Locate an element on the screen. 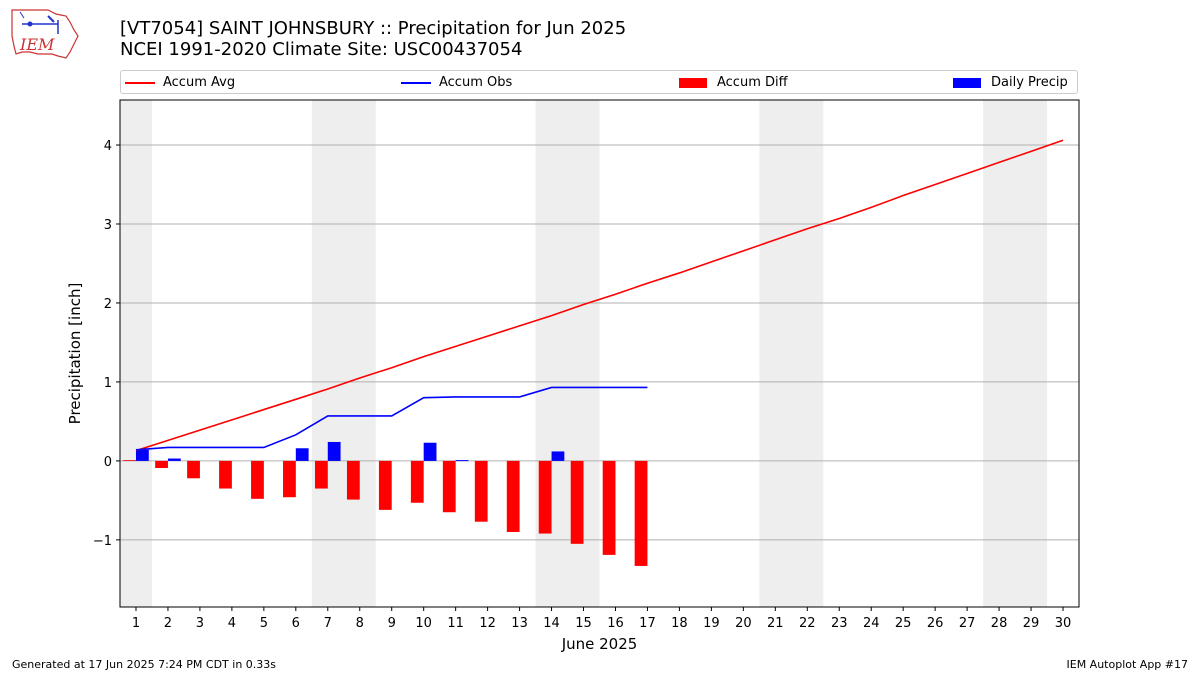  legend-swatch-accum-diff is located at coordinates (693, 83).